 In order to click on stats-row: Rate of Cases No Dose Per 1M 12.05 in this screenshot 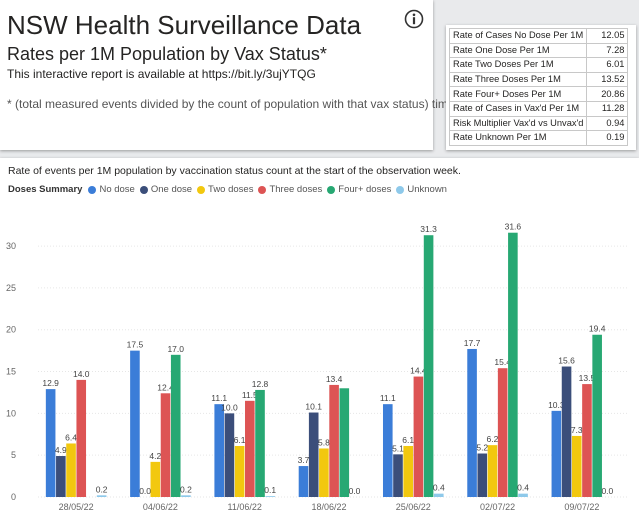, I will do `click(538, 36)`.